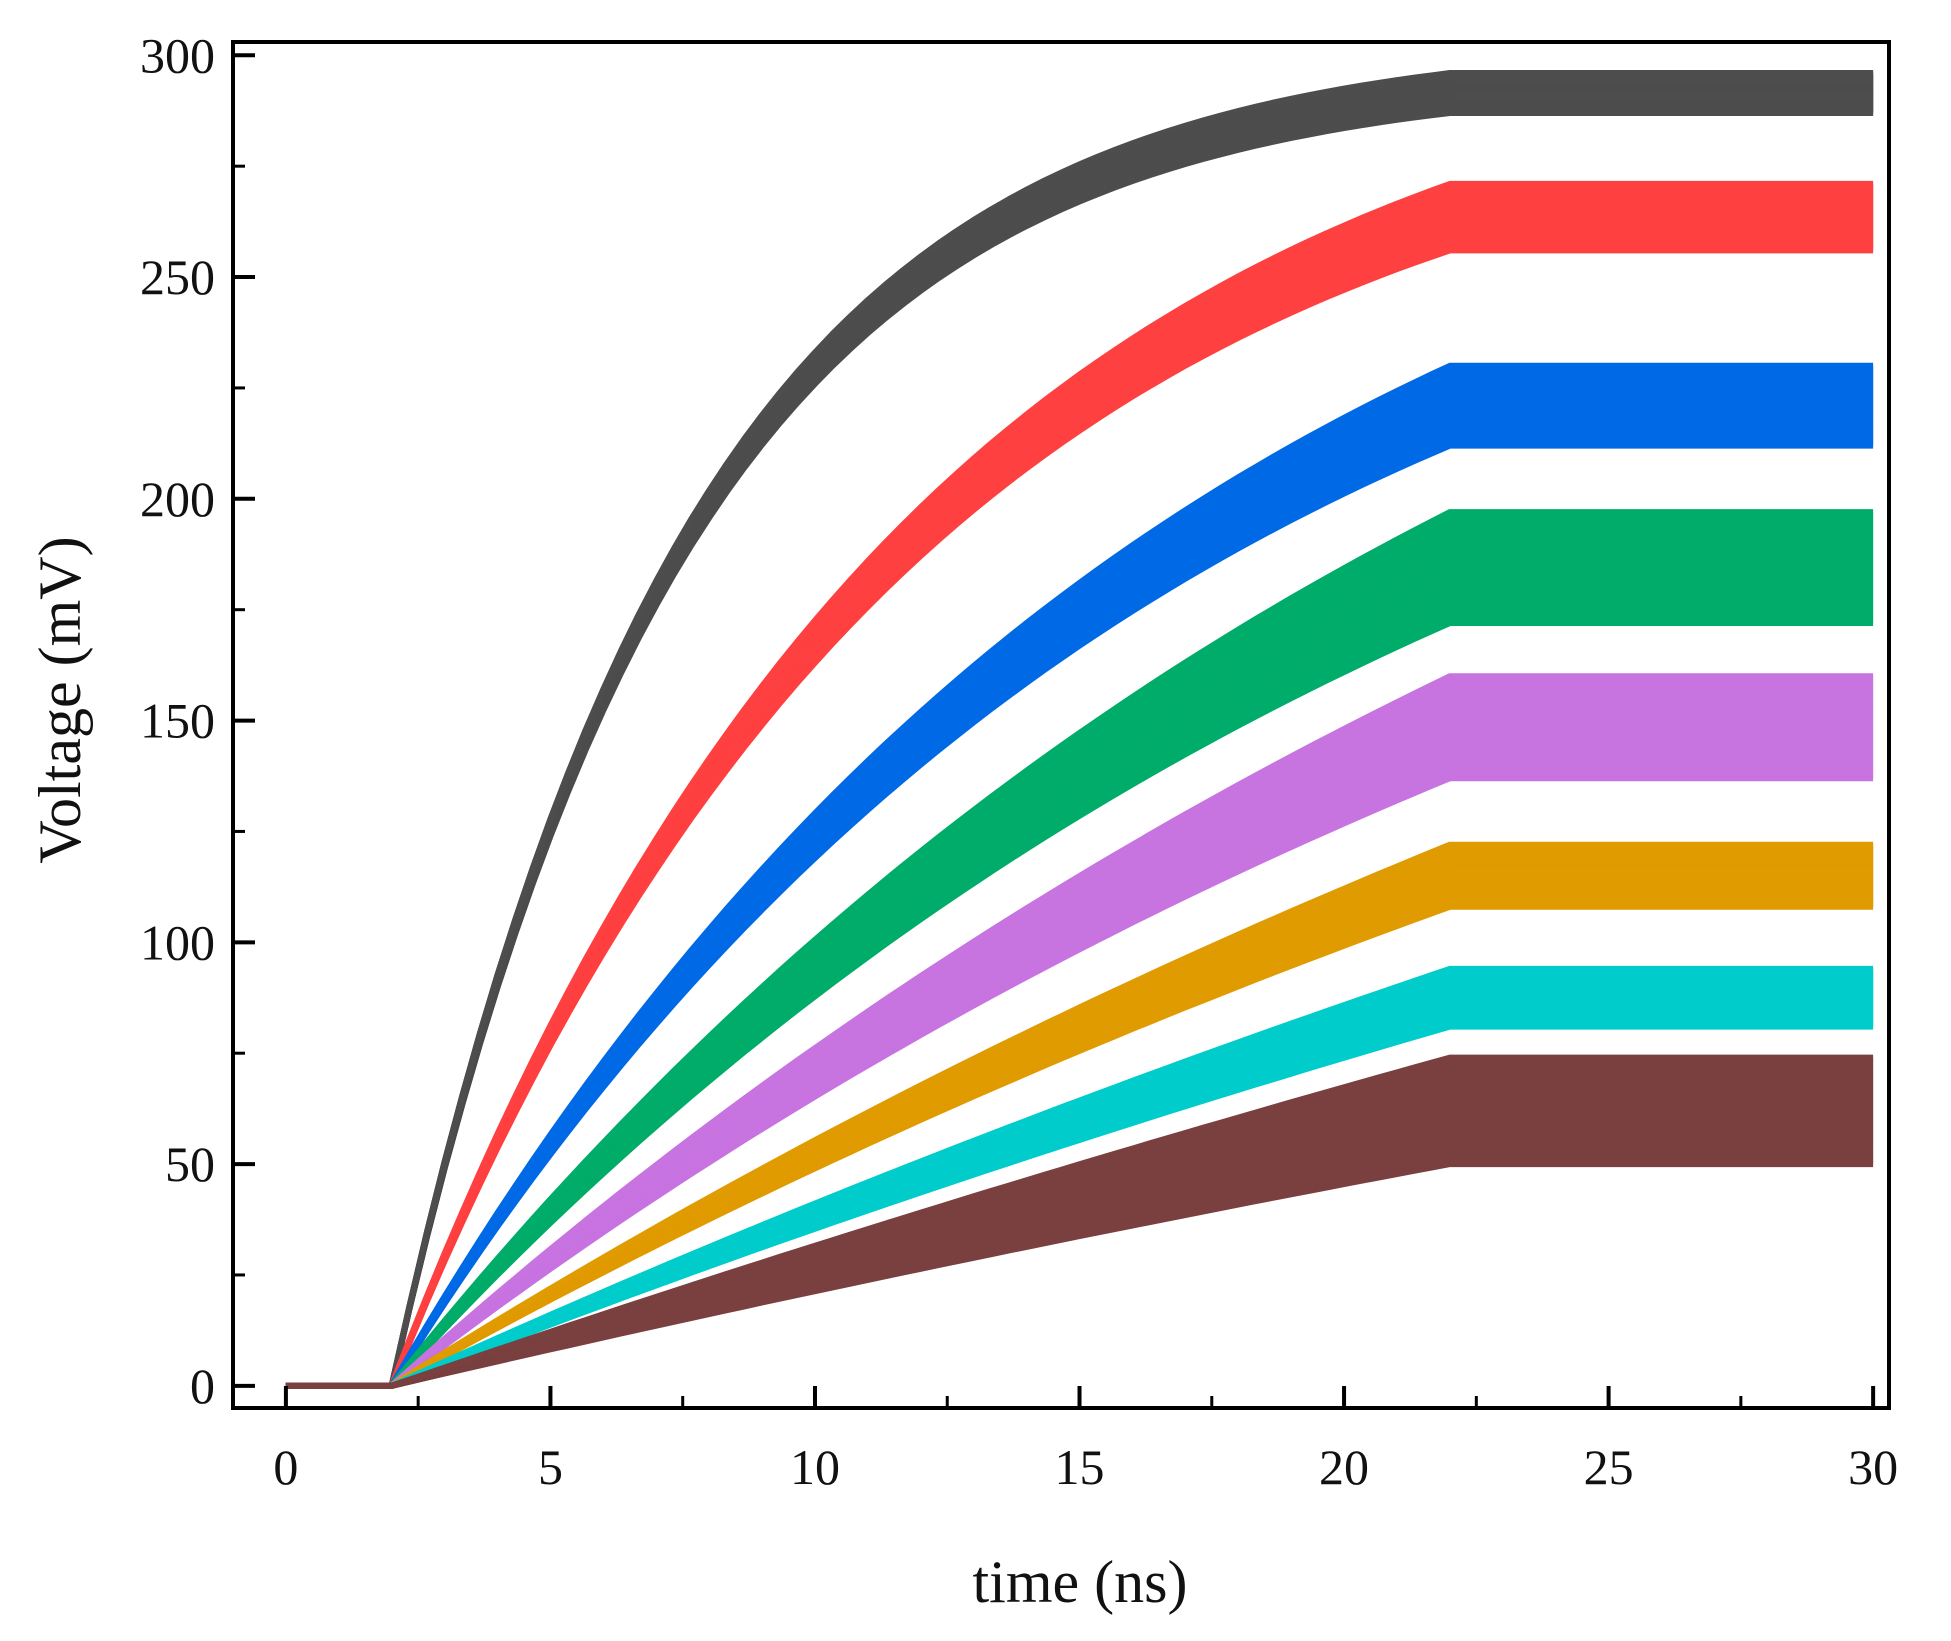  What do you see at coordinates (177, 942) in the screenshot?
I see `y-tick-label: 100` at bounding box center [177, 942].